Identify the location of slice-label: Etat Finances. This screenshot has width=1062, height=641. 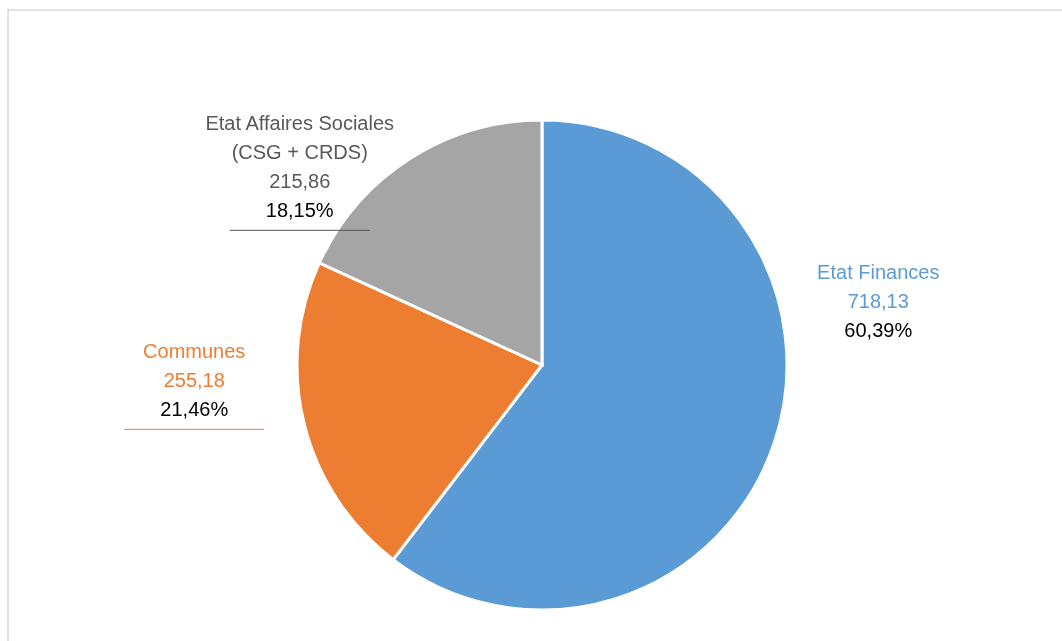
(878, 272).